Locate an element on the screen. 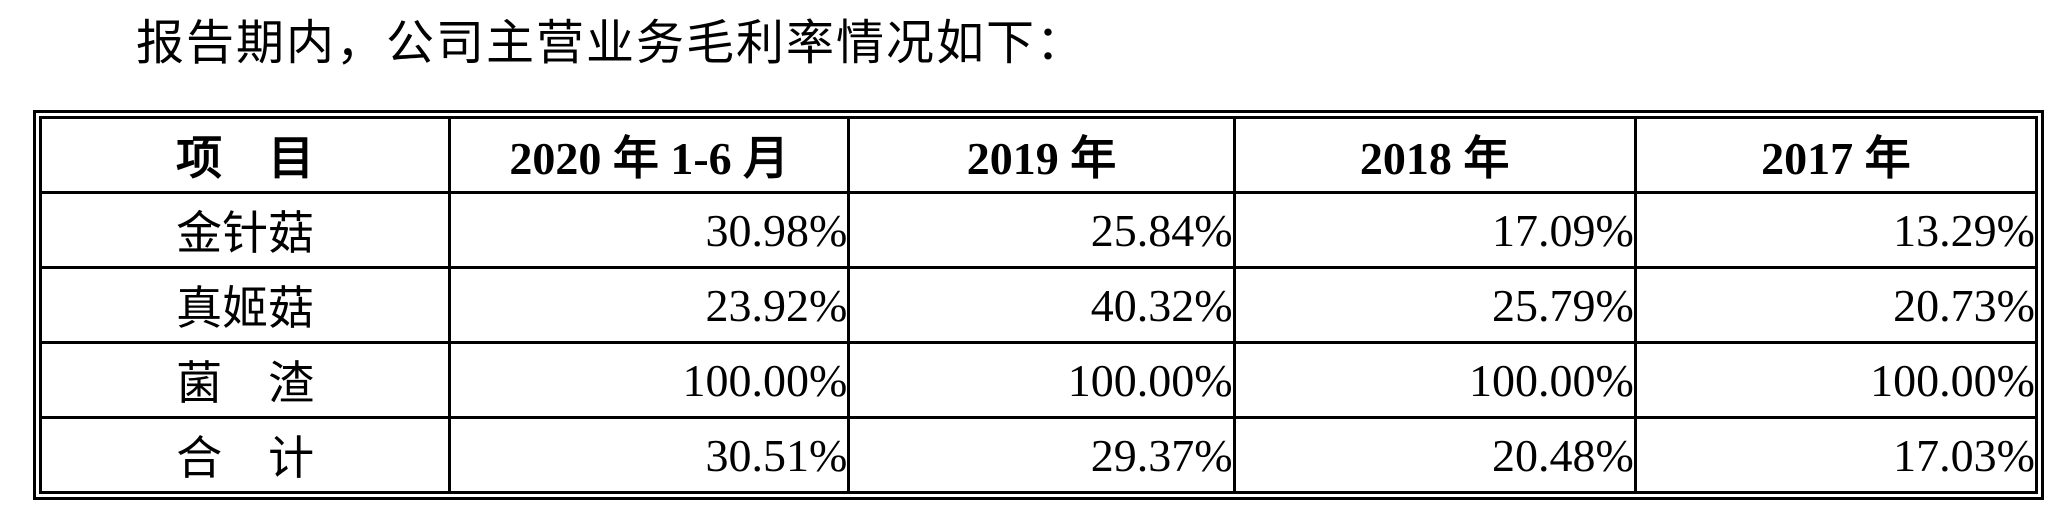 This screenshot has width=2048, height=524. margin-value-cell: 25.79% is located at coordinates (1434, 305).